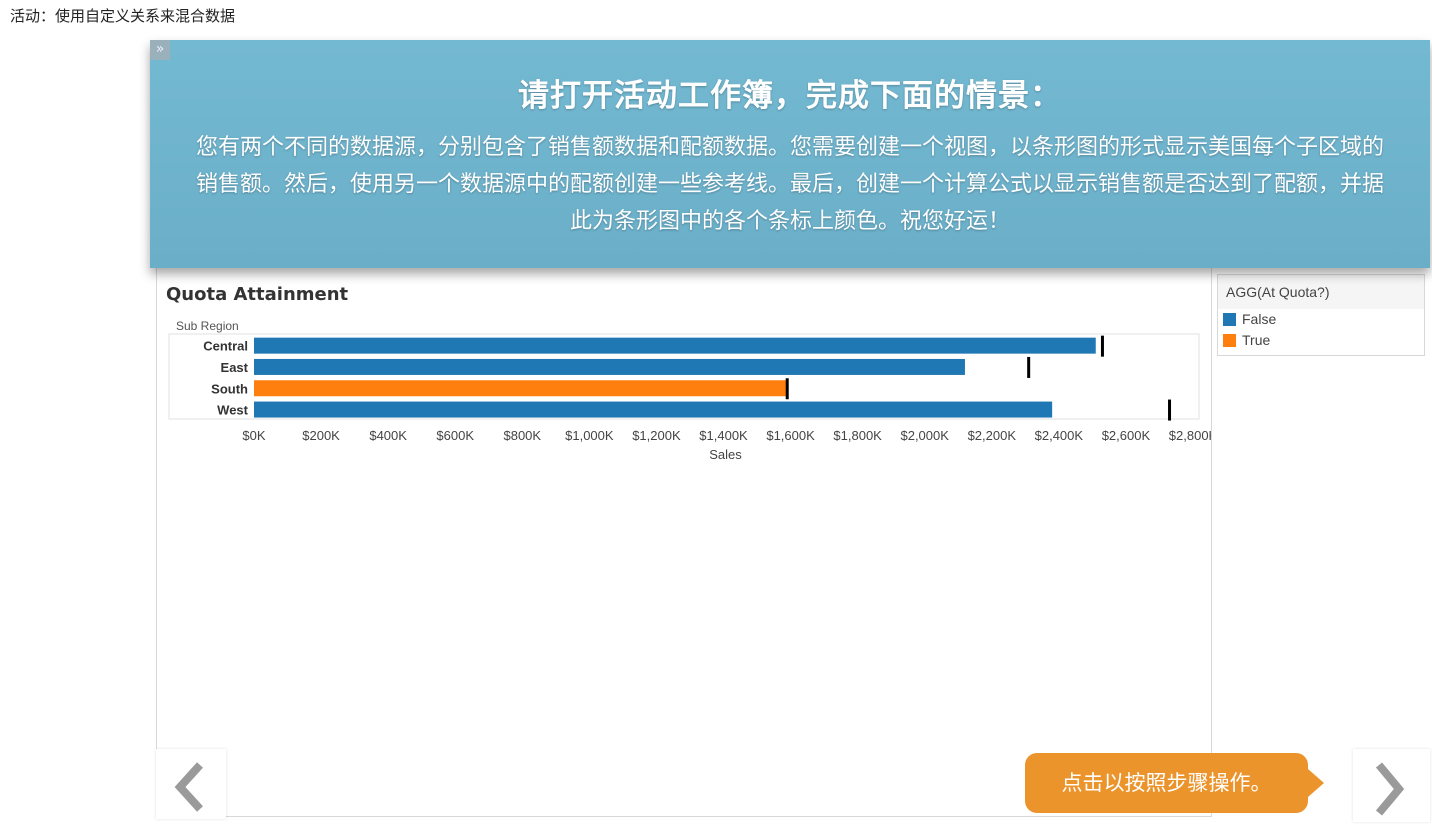  What do you see at coordinates (725, 454) in the screenshot?
I see `x-axis-label: Sales` at bounding box center [725, 454].